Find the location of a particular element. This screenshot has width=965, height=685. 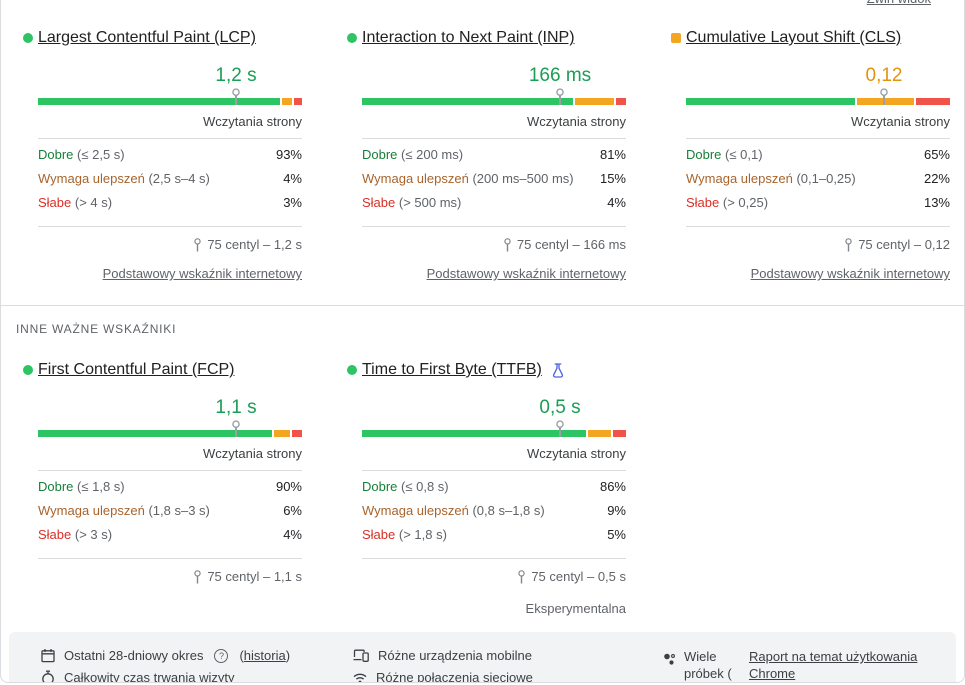

distribution-row-poor: Słabe (> 1,8 s) 5% is located at coordinates (494, 534).